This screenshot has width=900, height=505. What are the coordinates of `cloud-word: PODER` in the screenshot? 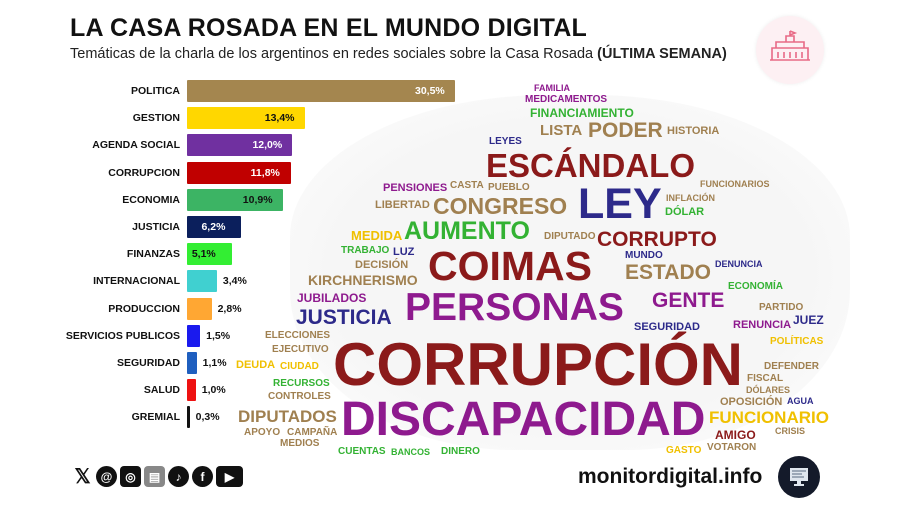 It's located at (625, 130).